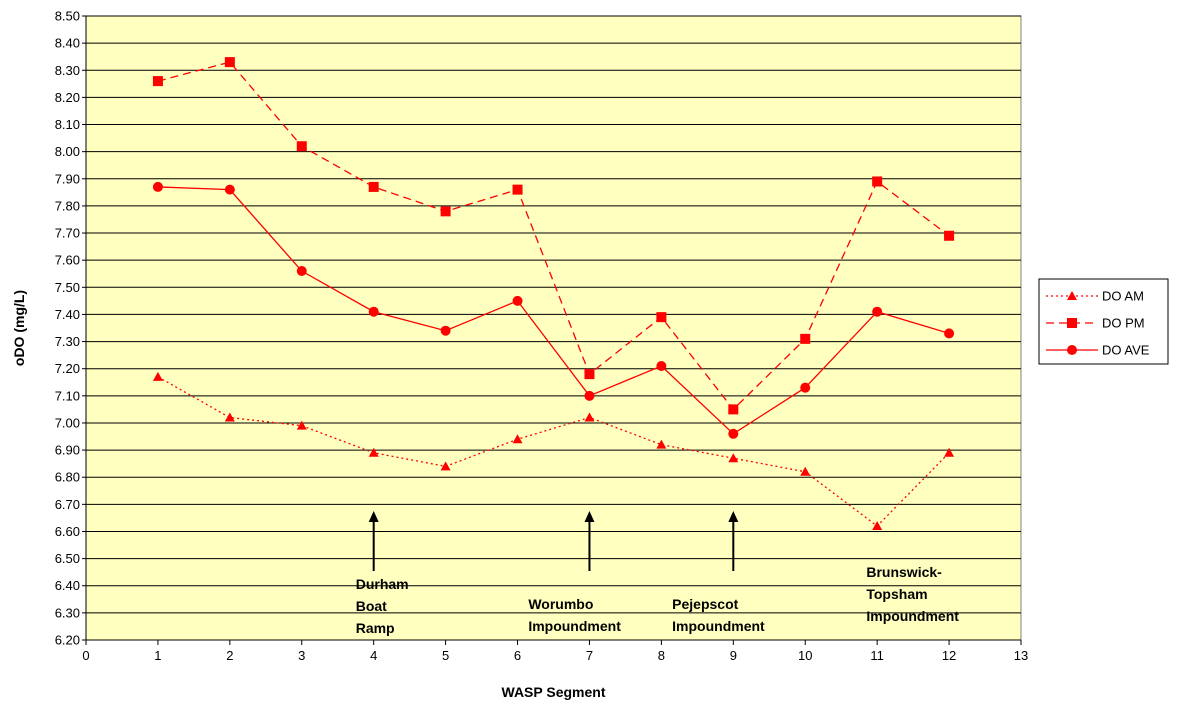 The image size is (1182, 712). Describe the element at coordinates (67, 612) in the screenshot. I see `y-tick-label: 6.30` at that location.